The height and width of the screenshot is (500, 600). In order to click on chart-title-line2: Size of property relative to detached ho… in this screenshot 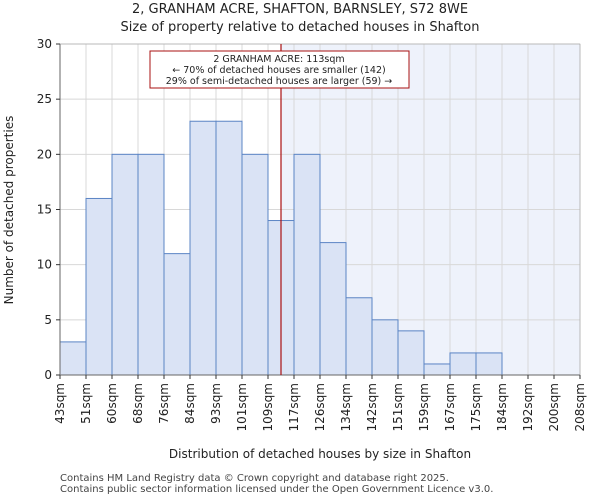, I will do `click(300, 27)`.